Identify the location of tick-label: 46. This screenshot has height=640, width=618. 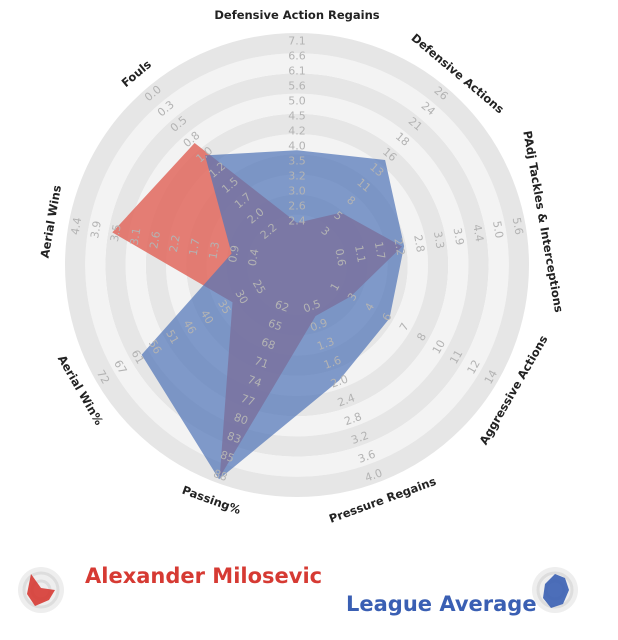
(189, 327).